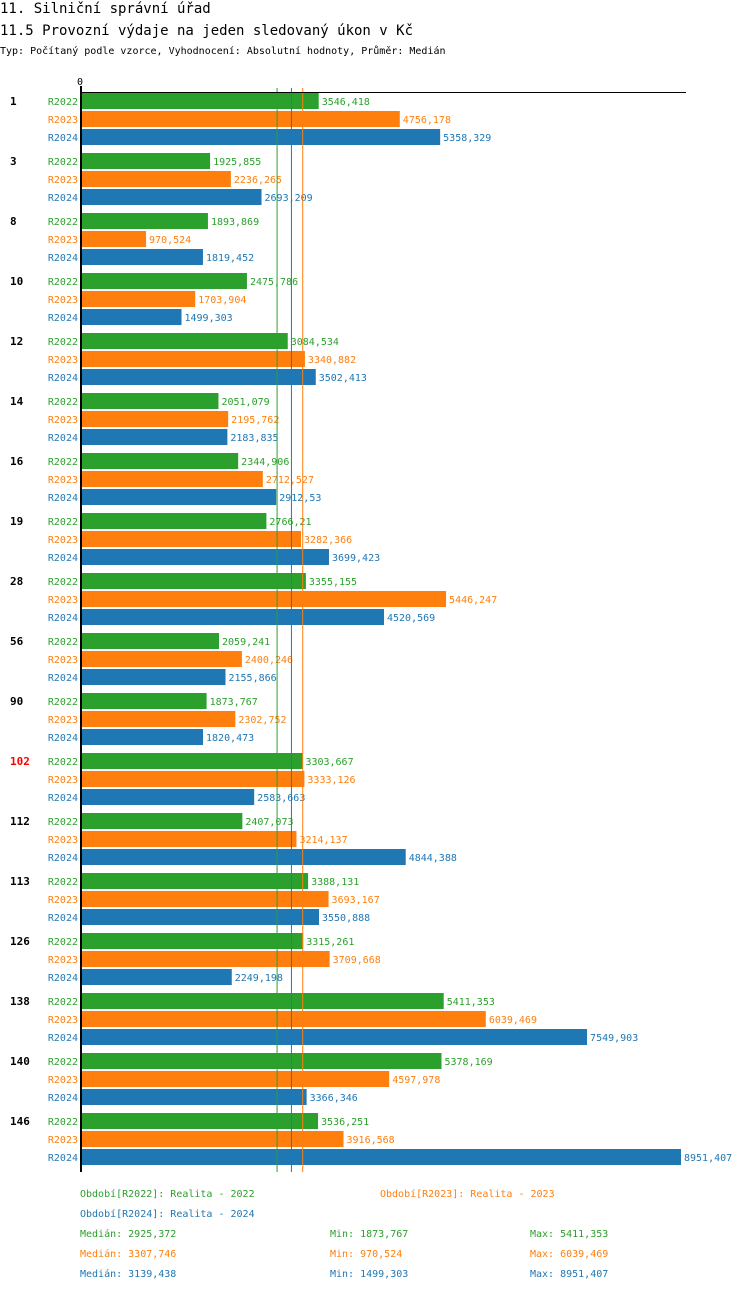 This screenshot has height=1292, width=750. Describe the element at coordinates (345, 1122) in the screenshot. I see `data-label: 3536,251` at that location.